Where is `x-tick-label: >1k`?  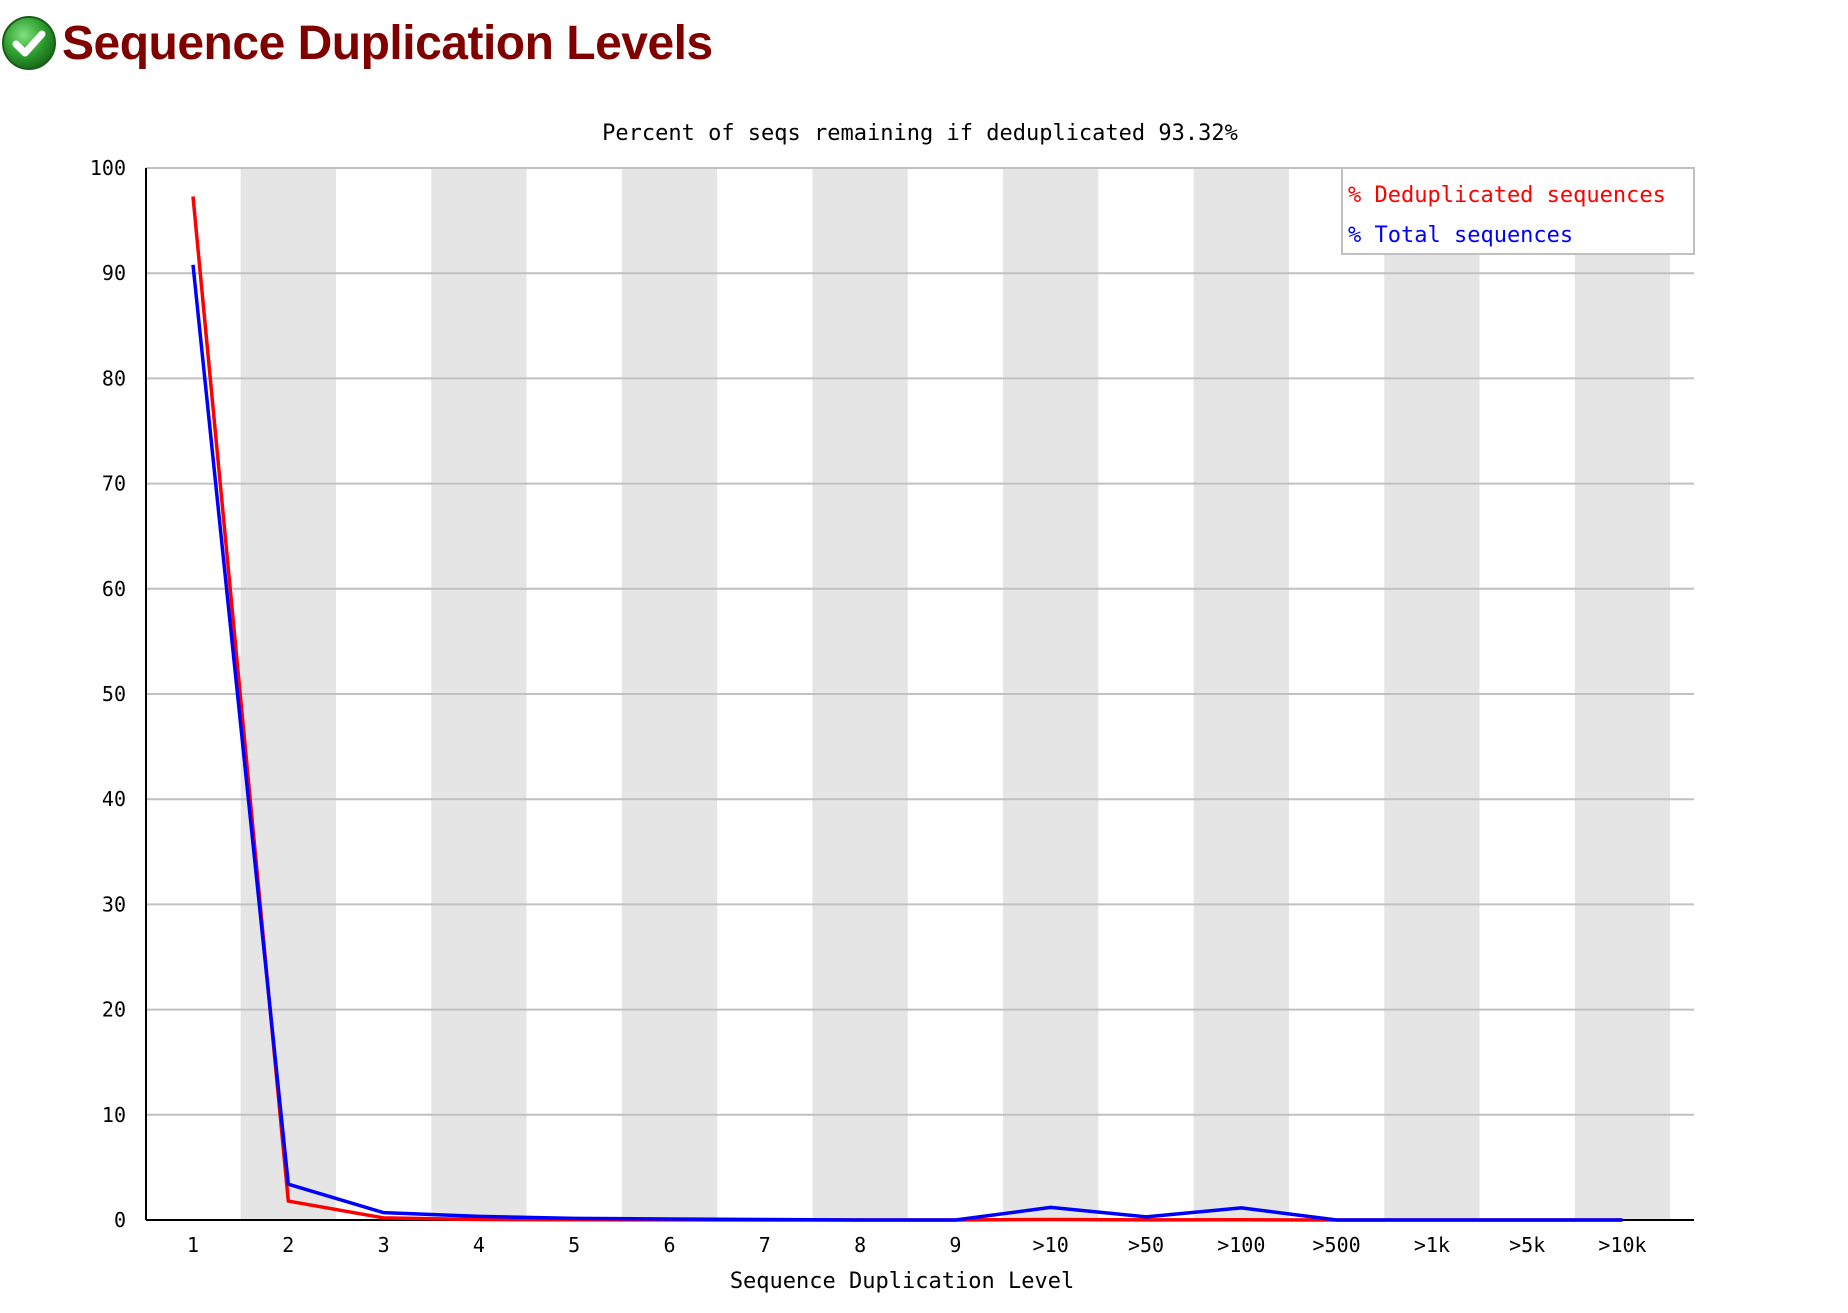
x-tick-label: >1k is located at coordinates (1432, 1245).